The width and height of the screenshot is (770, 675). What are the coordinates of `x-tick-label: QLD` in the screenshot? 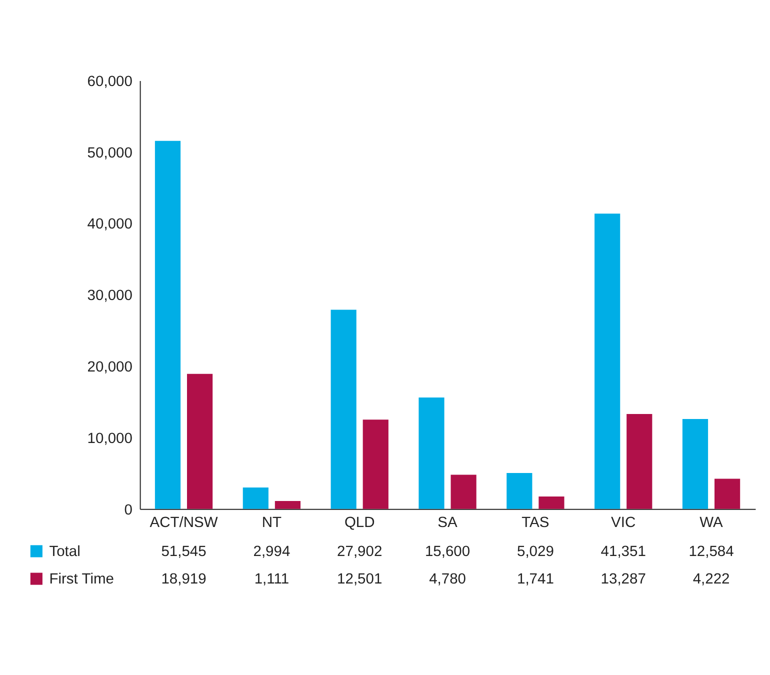 It's located at (359, 523).